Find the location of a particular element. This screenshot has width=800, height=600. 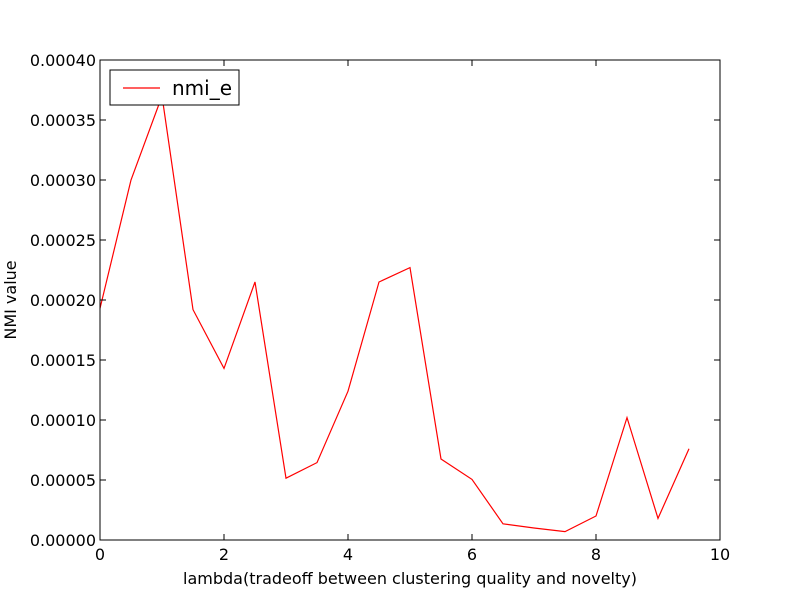

x-tick-label: 10 is located at coordinates (720, 554).